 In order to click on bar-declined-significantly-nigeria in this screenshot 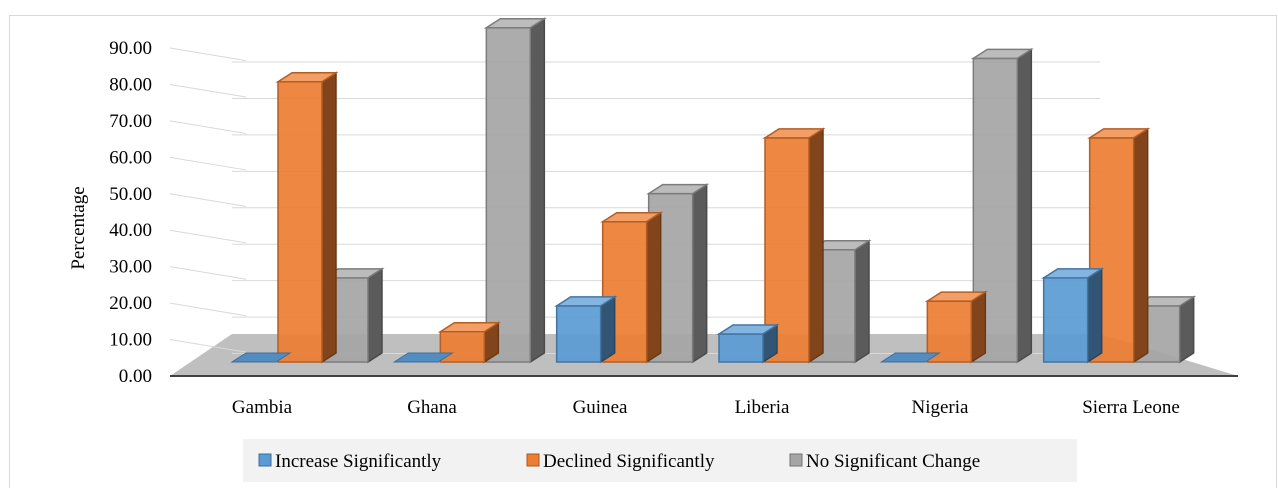, I will do `click(956, 327)`.